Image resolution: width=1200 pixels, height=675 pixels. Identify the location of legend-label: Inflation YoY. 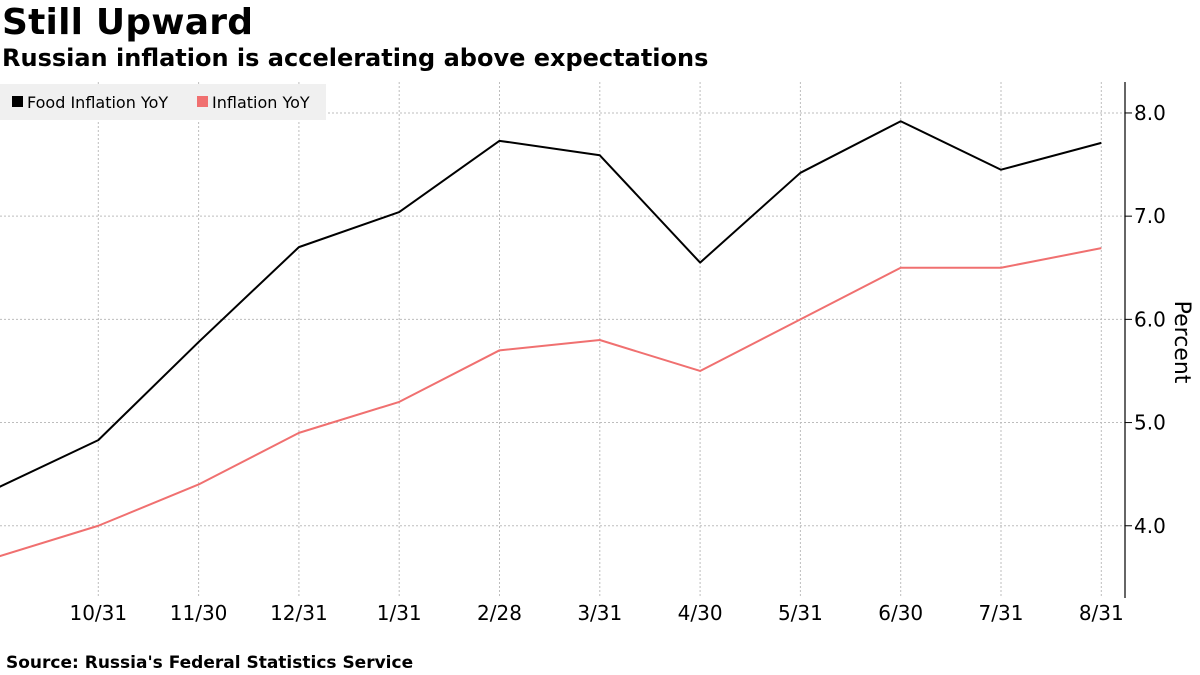
(261, 102).